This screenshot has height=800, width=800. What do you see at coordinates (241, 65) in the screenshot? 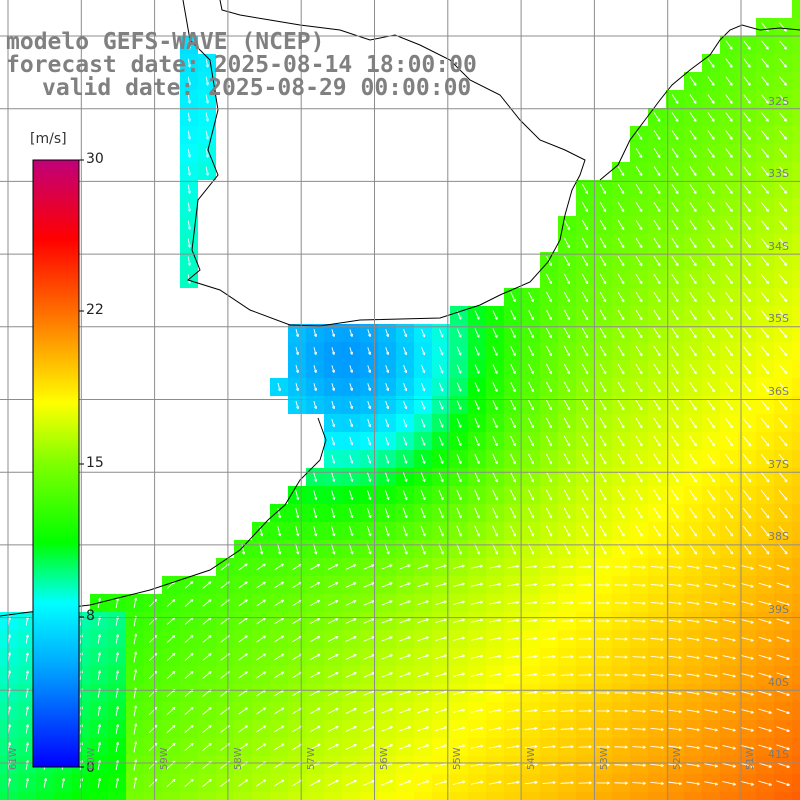
I see `forecast-date: forecast date: 2025-08-14 18:00:00` at bounding box center [241, 65].